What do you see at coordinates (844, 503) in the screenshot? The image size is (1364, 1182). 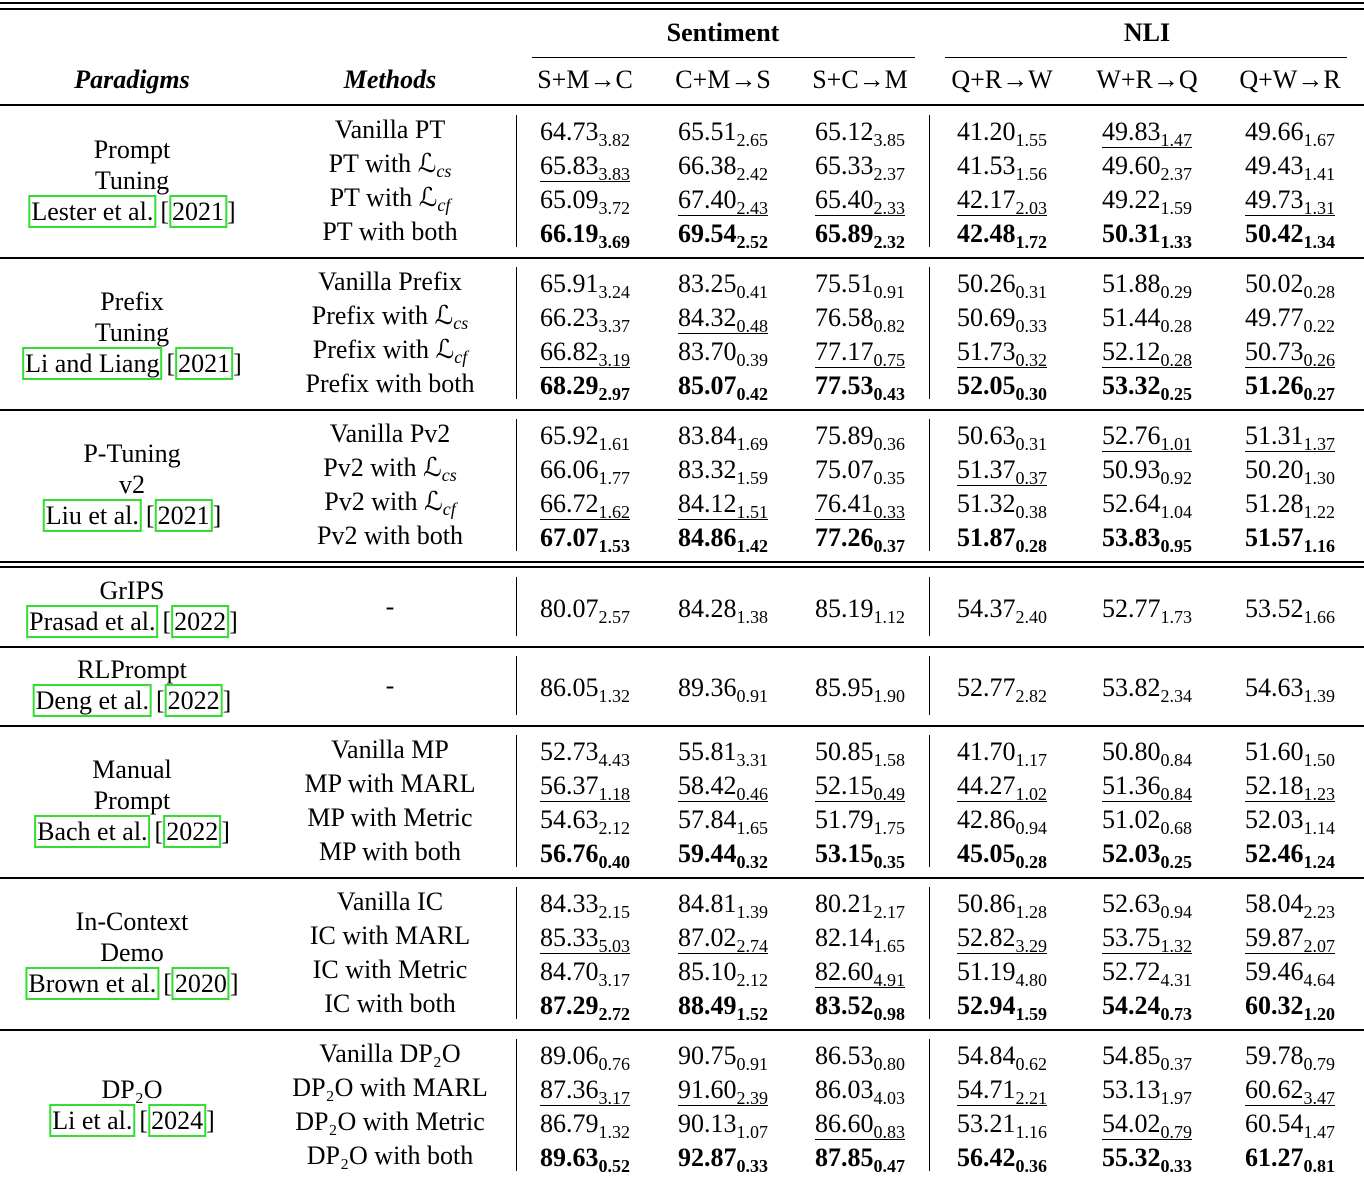 I see `cell-value: 76.41` at bounding box center [844, 503].